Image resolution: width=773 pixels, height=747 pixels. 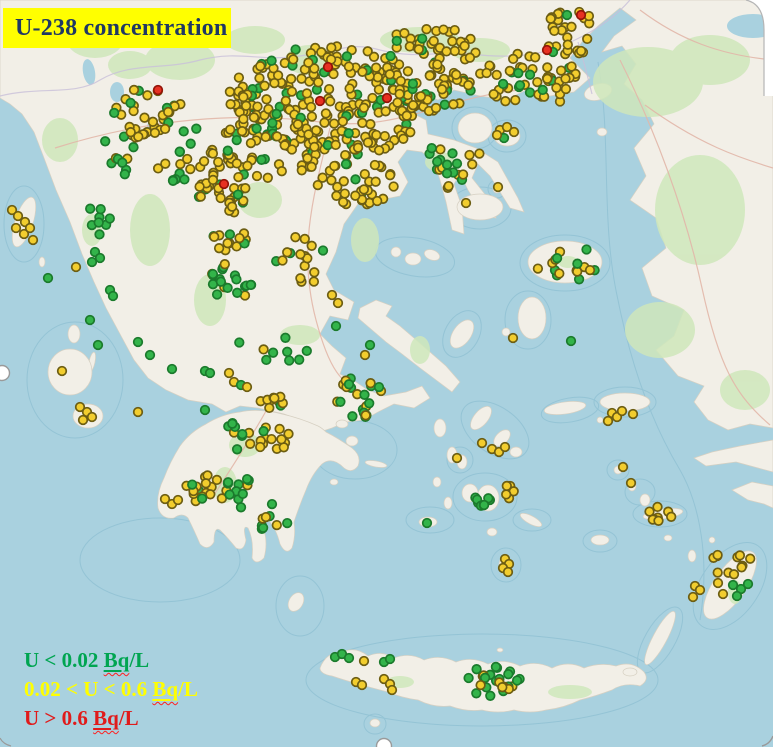 I want to click on land-euboea, so click(x=409, y=346).